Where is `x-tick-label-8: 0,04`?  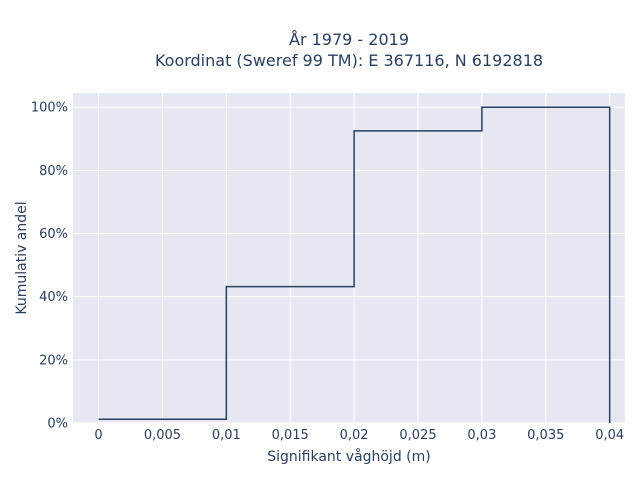 x-tick-label-8: 0,04 is located at coordinates (609, 435).